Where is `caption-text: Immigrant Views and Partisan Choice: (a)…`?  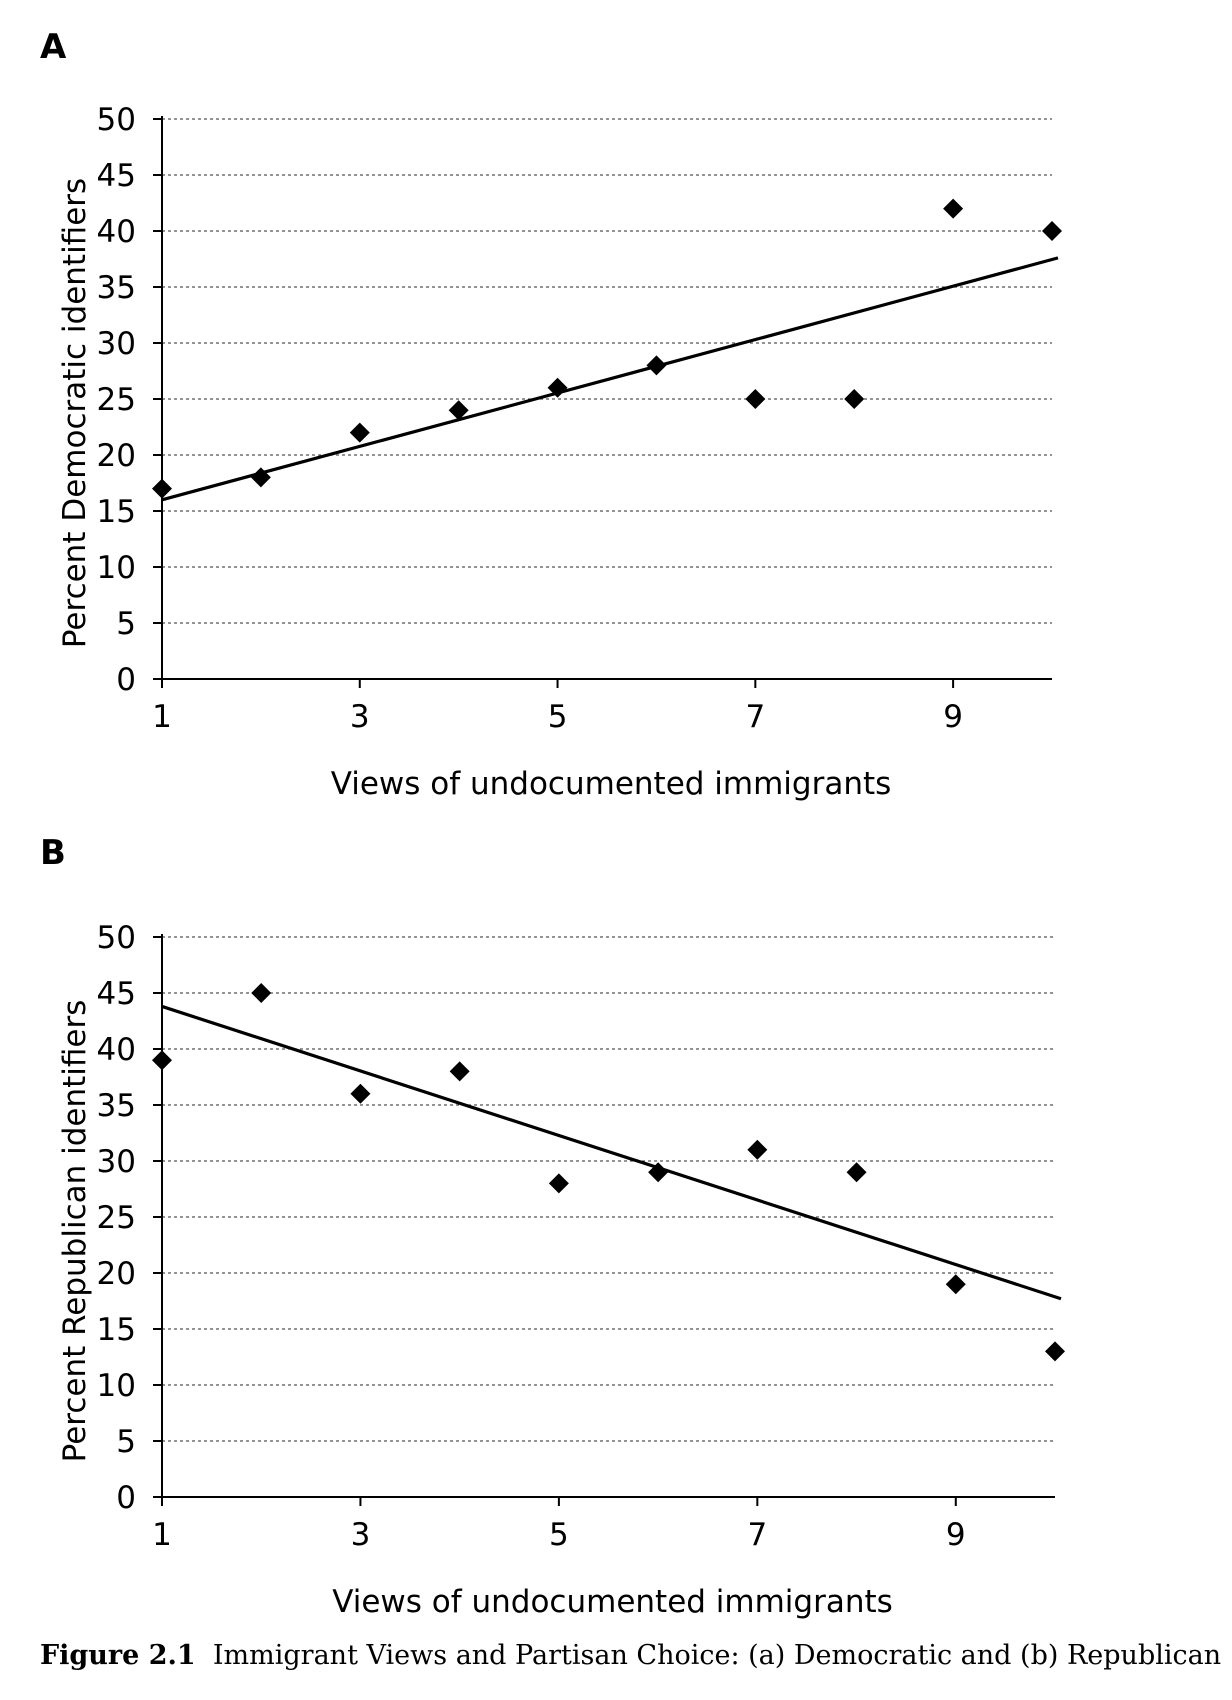 caption-text: Immigrant Views and Partisan Choice: (a)… is located at coordinates (717, 1655).